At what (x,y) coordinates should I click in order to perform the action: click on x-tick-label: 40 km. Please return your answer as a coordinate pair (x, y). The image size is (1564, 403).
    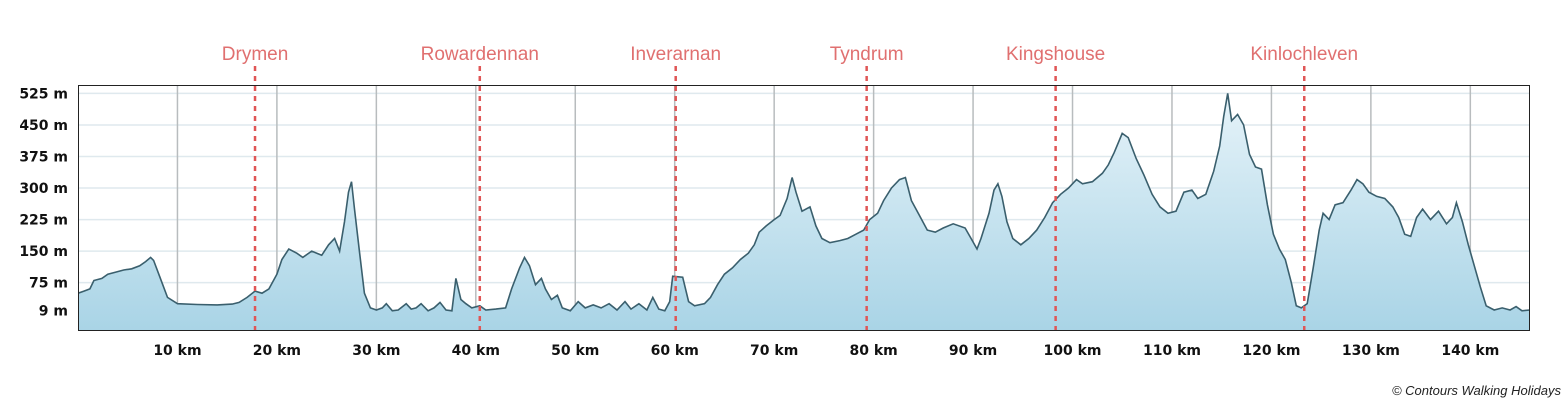
    Looking at the image, I should click on (476, 351).